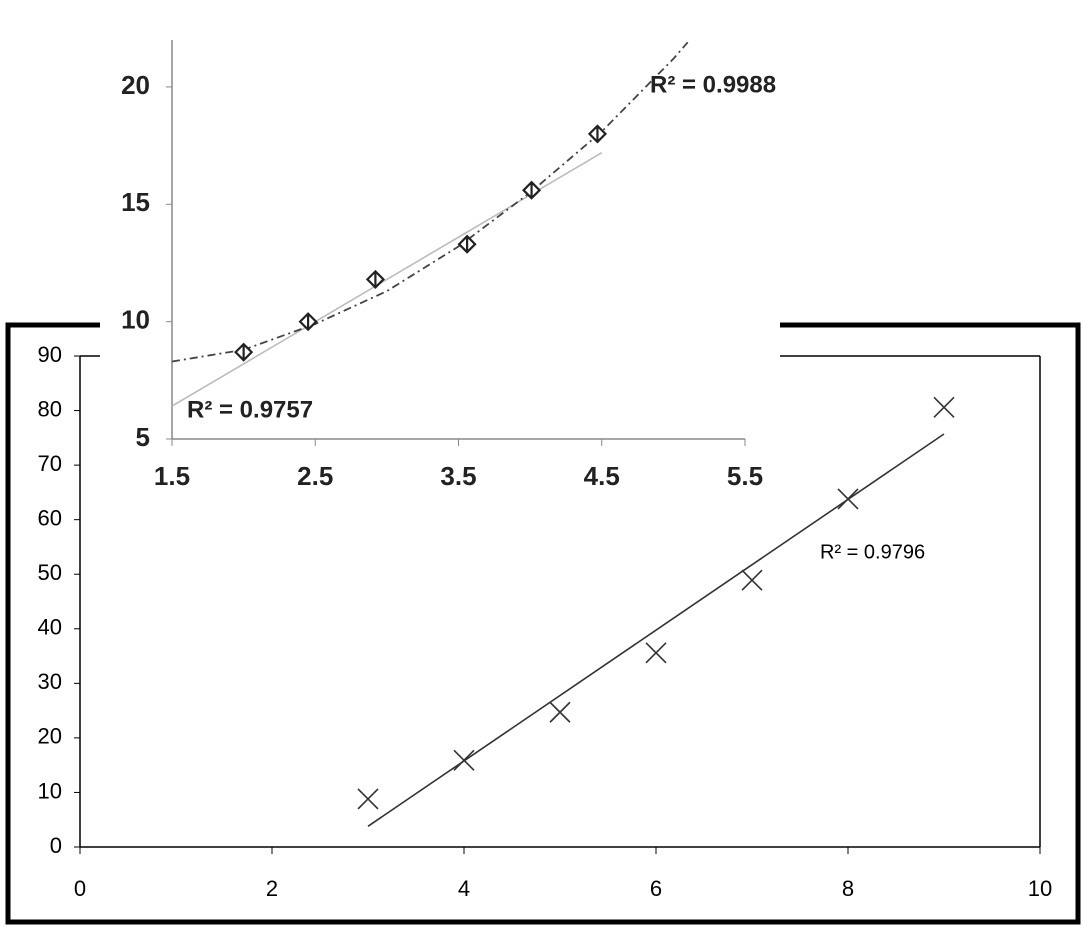 The image size is (1083, 933). I want to click on x-tick-label: 0, so click(80, 888).